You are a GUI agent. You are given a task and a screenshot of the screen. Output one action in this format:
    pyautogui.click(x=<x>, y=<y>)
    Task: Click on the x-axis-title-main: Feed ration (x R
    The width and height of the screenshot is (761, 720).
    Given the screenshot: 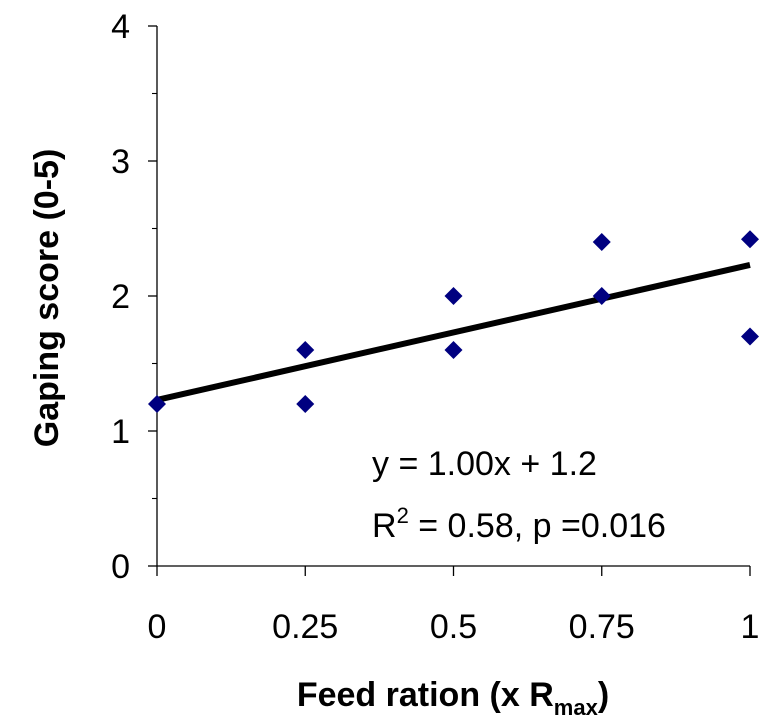 What is the action you would take?
    pyautogui.click(x=425, y=695)
    